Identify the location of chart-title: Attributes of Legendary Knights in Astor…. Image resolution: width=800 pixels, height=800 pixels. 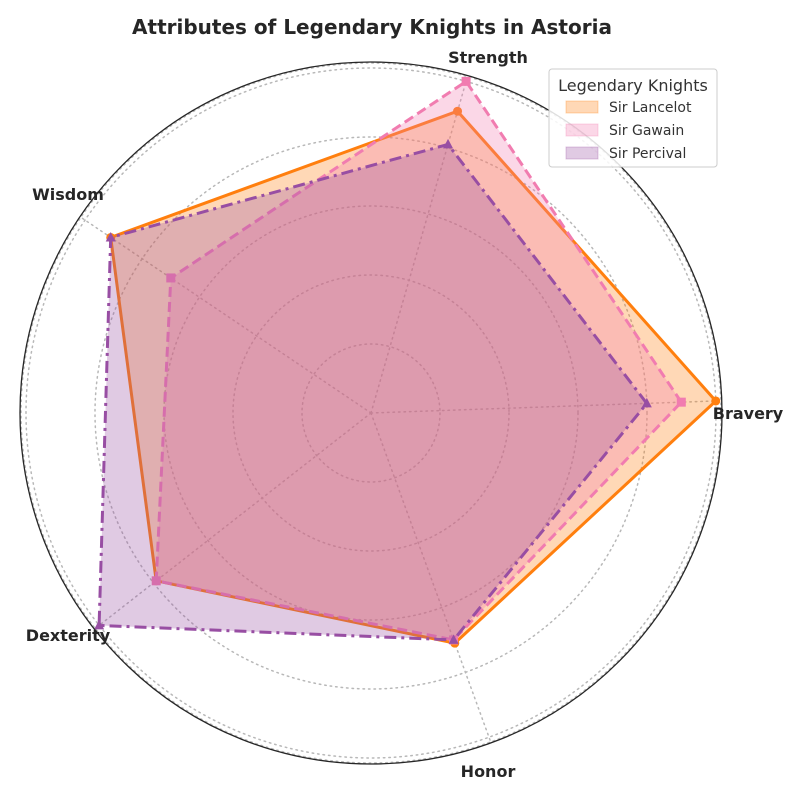
(372, 27).